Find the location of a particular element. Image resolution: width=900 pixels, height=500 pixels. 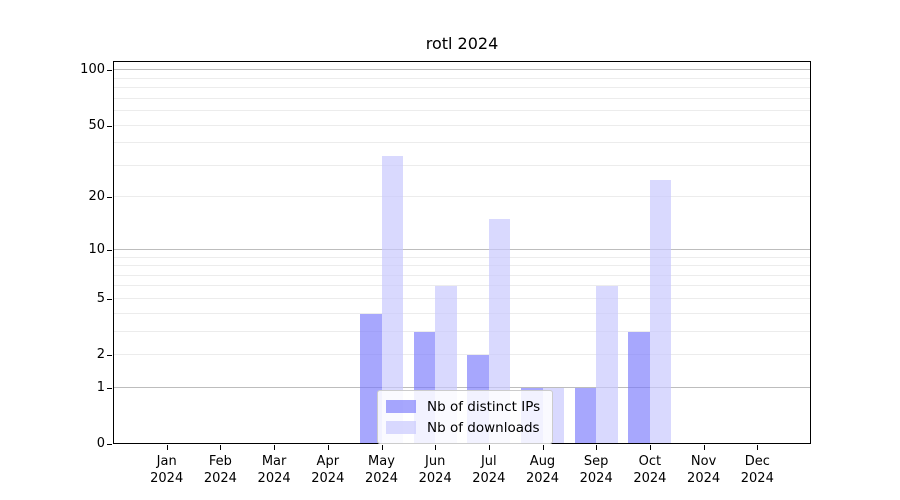

bar-downloads-jul is located at coordinates (499, 331).